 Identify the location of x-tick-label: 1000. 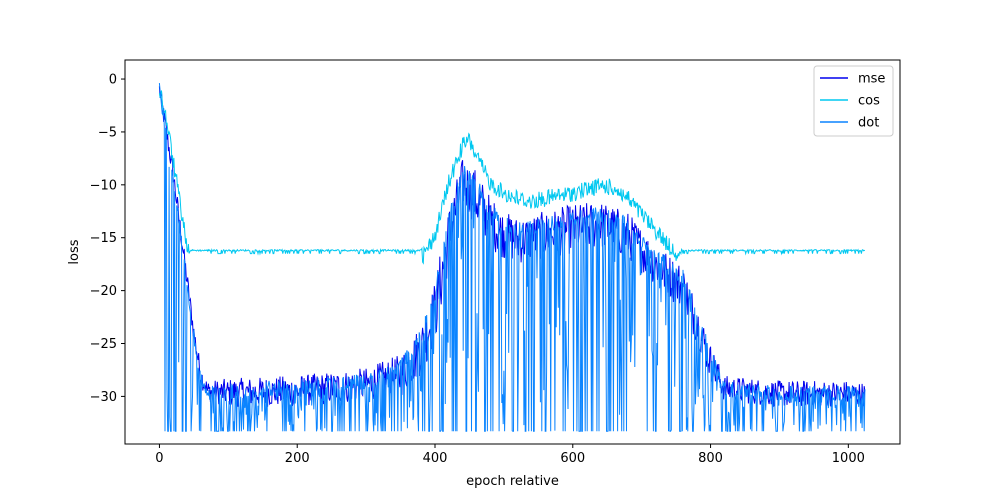
(848, 458).